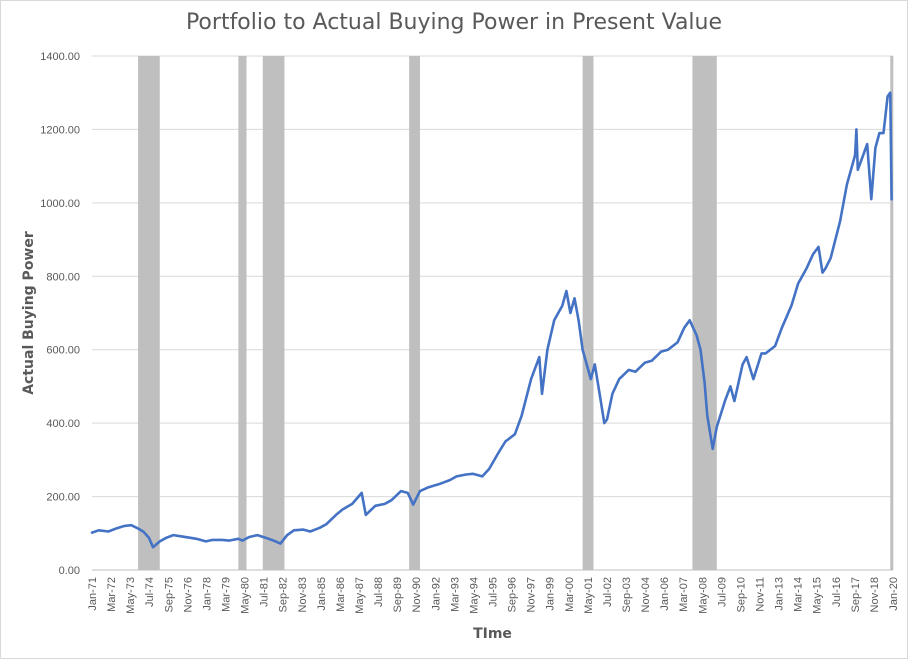 This screenshot has height=659, width=908. What do you see at coordinates (398, 594) in the screenshot?
I see `x-tick-label: Sep-89` at bounding box center [398, 594].